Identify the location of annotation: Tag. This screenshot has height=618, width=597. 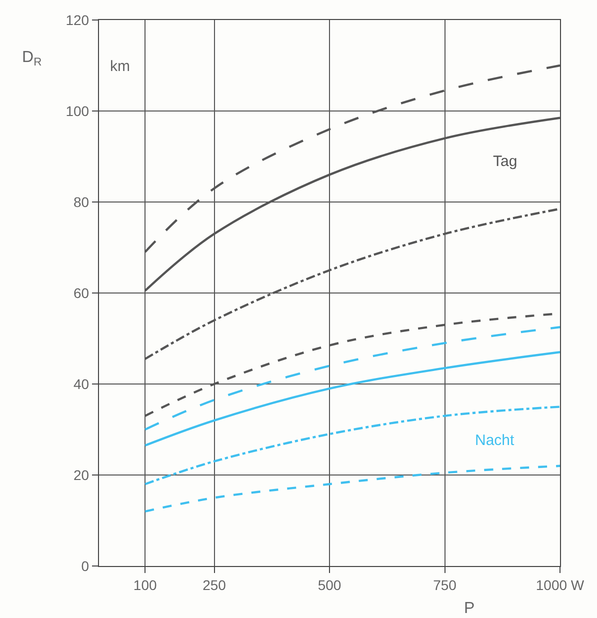
(505, 161).